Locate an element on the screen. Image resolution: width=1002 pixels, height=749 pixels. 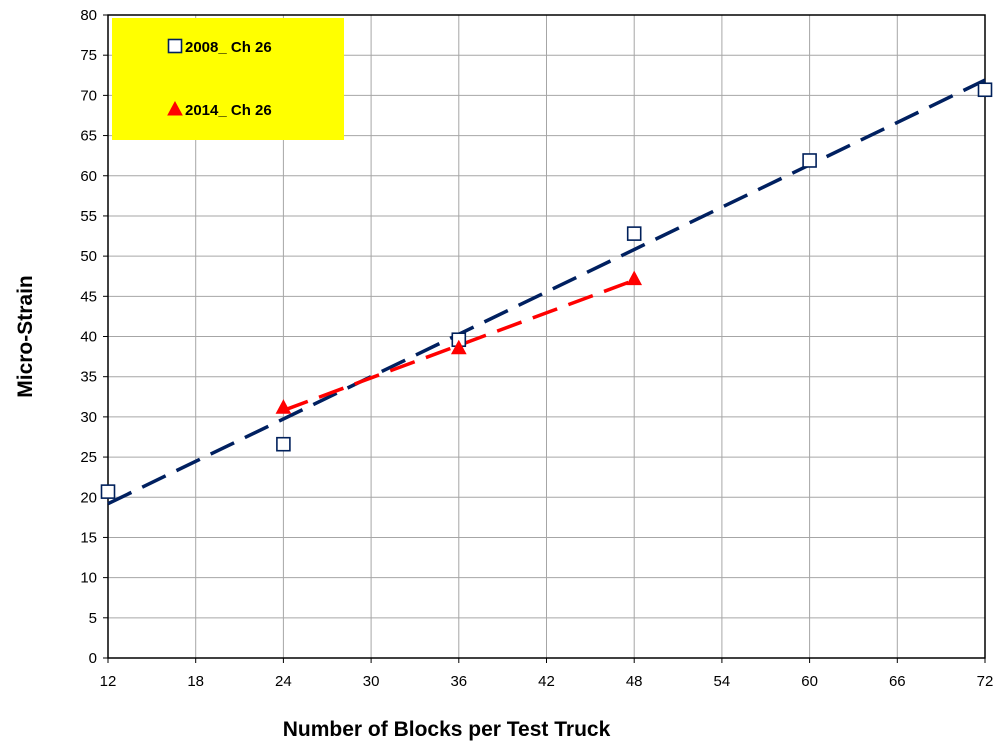
y-tick-label: 20 is located at coordinates (88, 497).